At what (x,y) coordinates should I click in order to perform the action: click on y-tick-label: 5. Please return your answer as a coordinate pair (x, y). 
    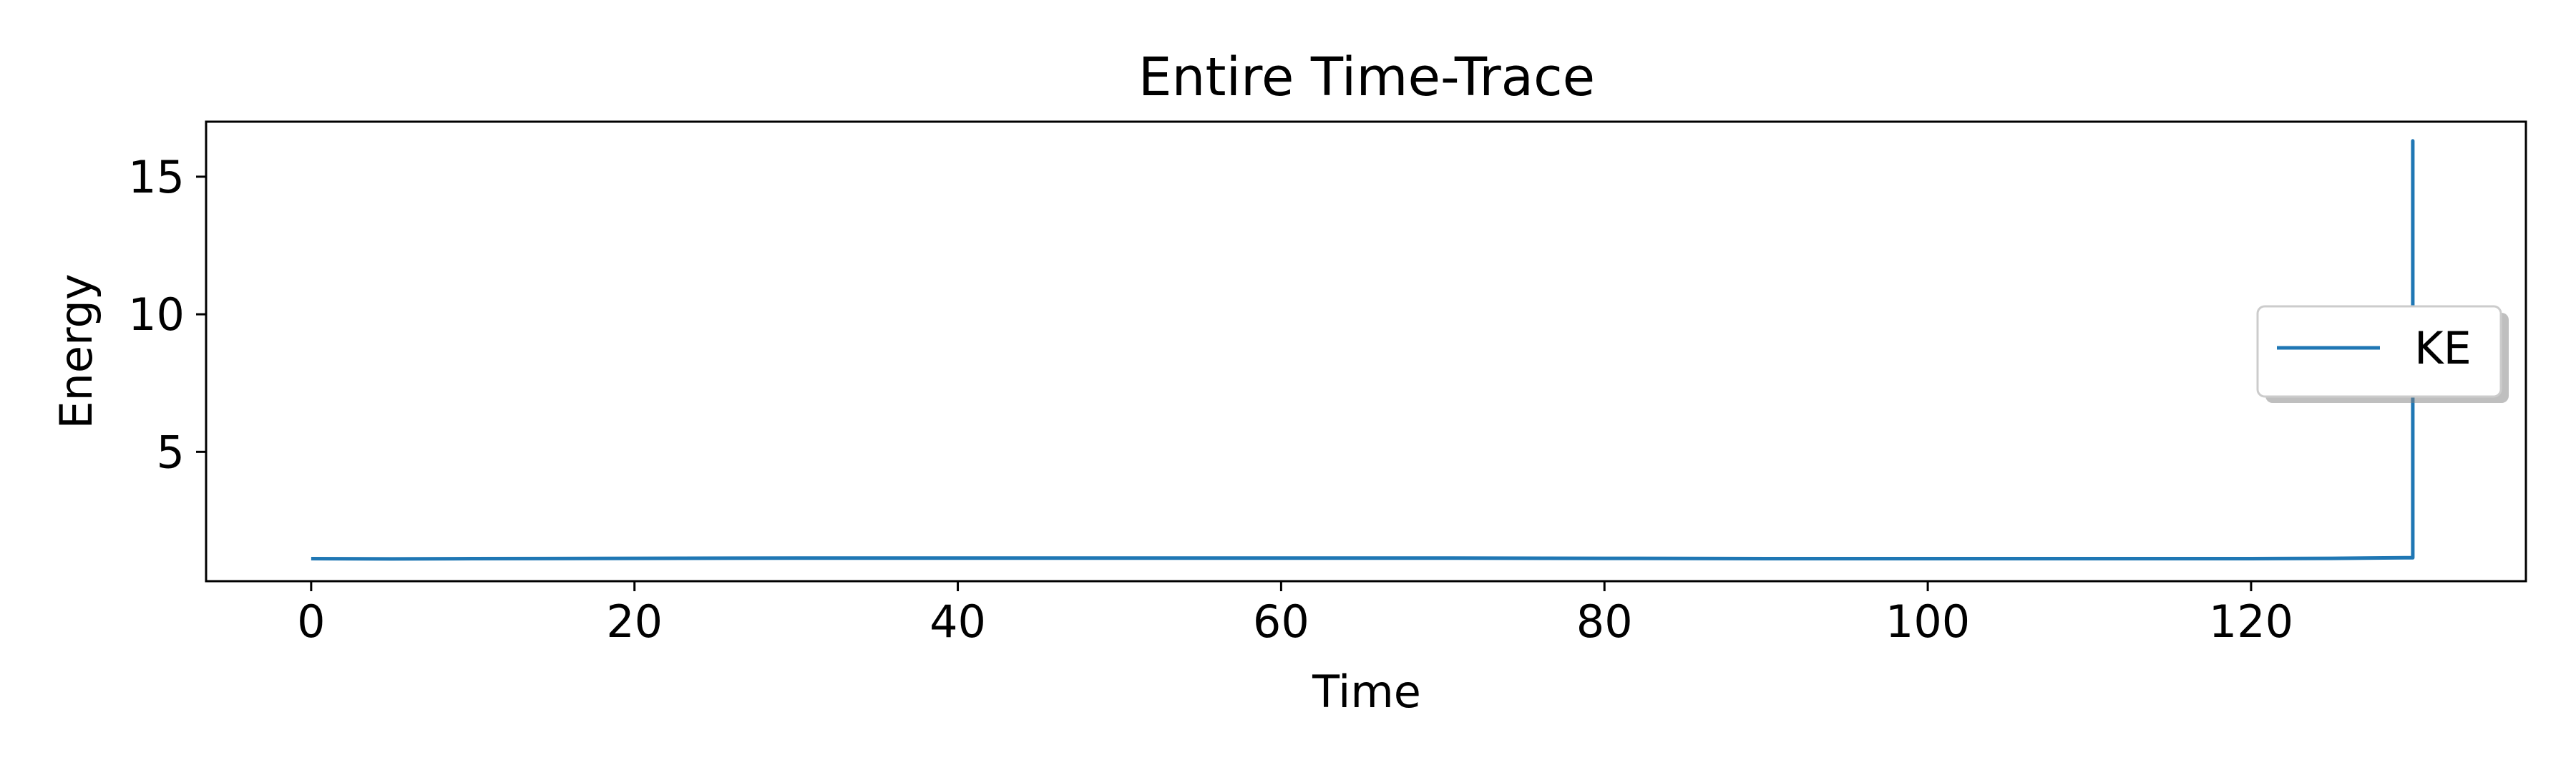
    Looking at the image, I should click on (171, 452).